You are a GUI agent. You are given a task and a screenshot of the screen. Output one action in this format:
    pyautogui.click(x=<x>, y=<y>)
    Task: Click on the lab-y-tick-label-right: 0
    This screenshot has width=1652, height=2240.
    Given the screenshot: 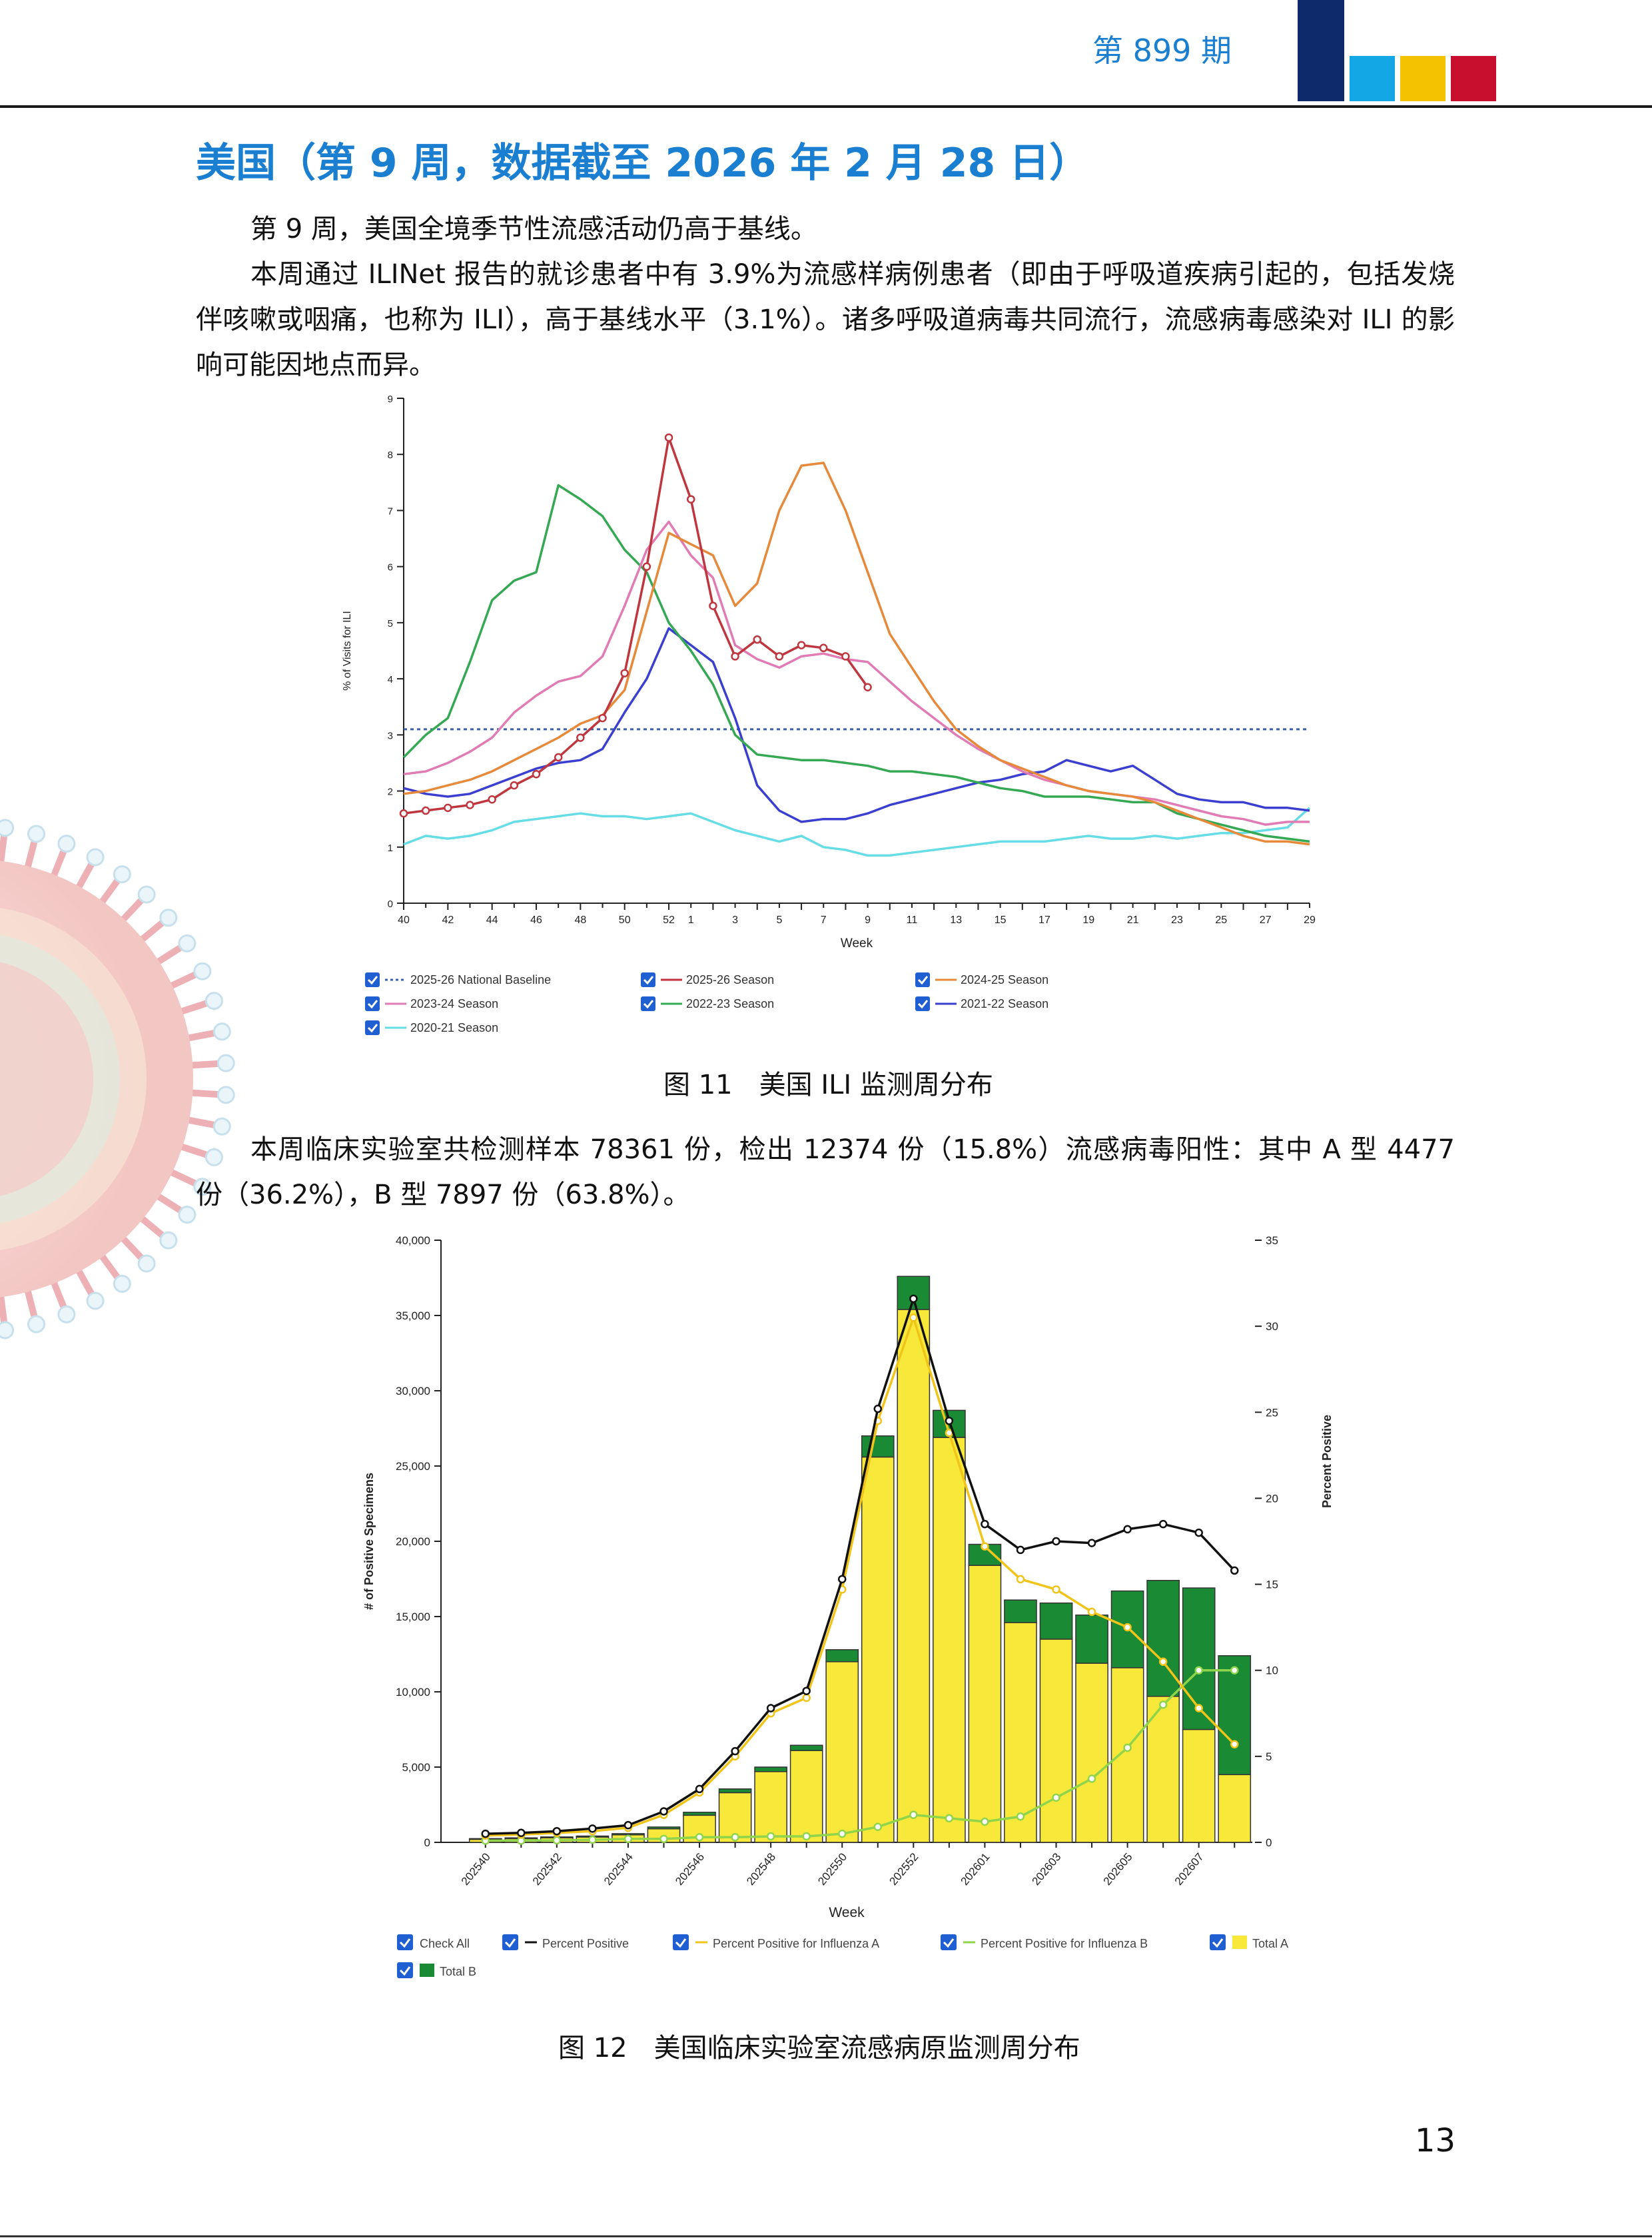 What is the action you would take?
    pyautogui.click(x=1269, y=1842)
    